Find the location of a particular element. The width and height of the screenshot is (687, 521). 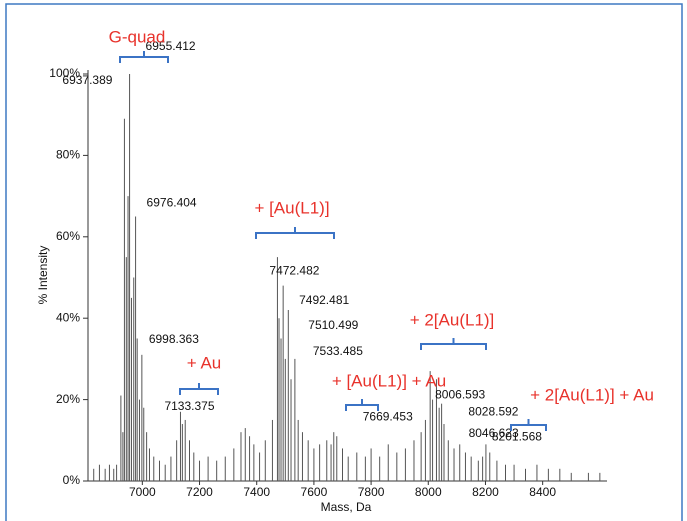

x-tick-label: 8200 is located at coordinates (485, 492).